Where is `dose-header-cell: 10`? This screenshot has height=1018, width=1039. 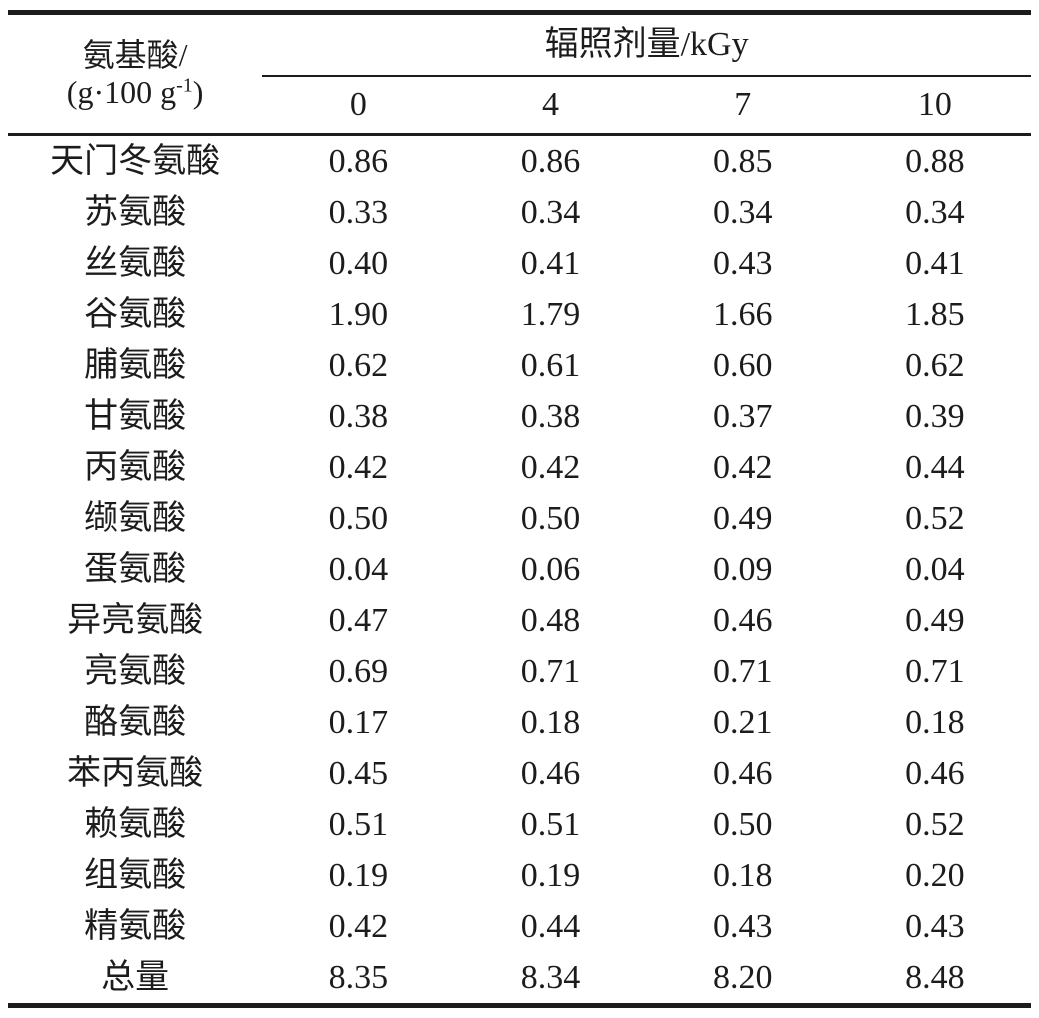 dose-header-cell: 10 is located at coordinates (934, 106).